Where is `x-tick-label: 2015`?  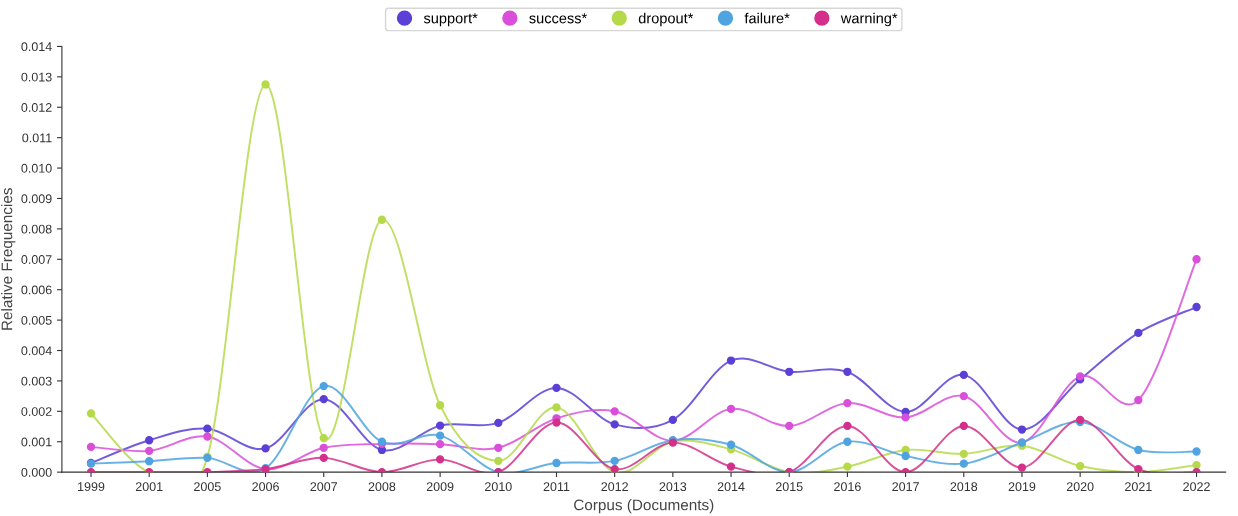 x-tick-label: 2015 is located at coordinates (789, 487).